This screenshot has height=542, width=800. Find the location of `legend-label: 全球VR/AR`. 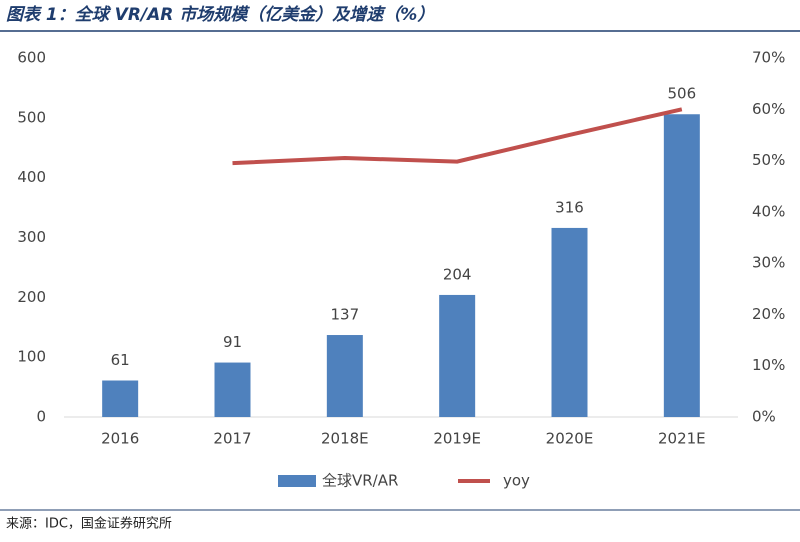

legend-label: 全球VR/AR is located at coordinates (360, 481).